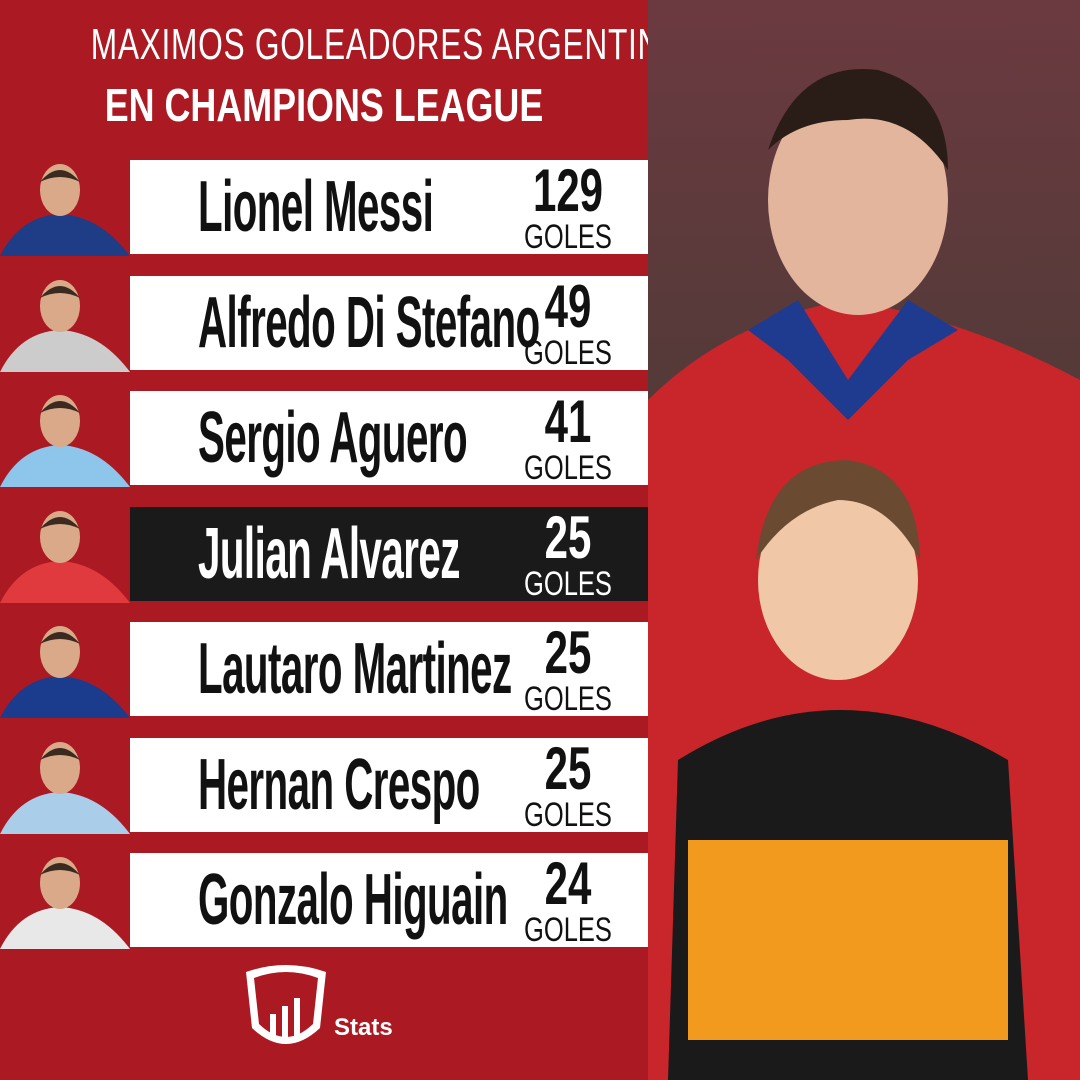 The width and height of the screenshot is (1080, 1080). What do you see at coordinates (286, 1004) in the screenshot?
I see `logo` at bounding box center [286, 1004].